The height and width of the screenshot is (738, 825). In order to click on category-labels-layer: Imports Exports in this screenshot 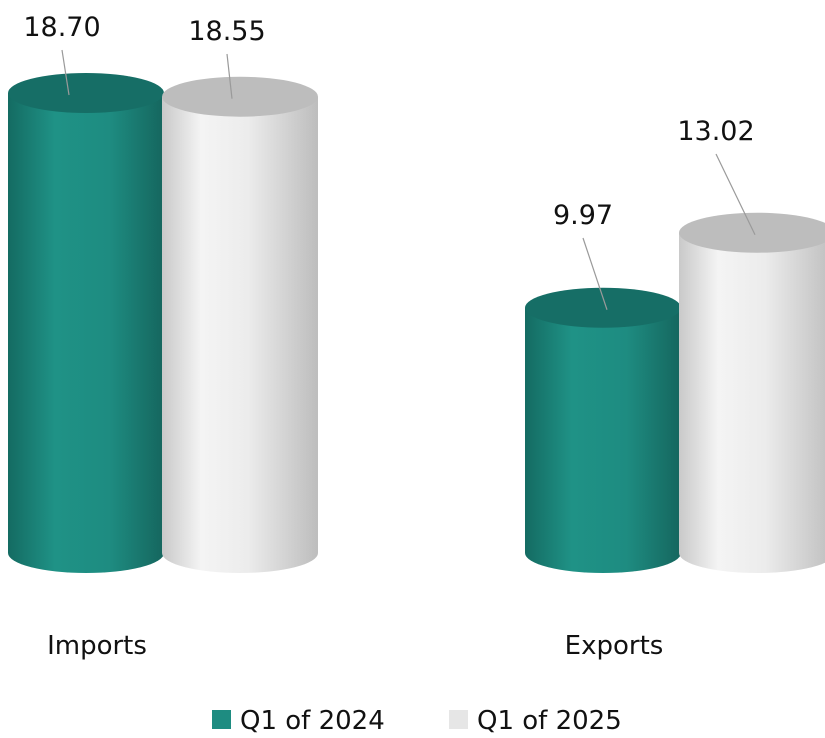, I will do `click(355, 646)`.